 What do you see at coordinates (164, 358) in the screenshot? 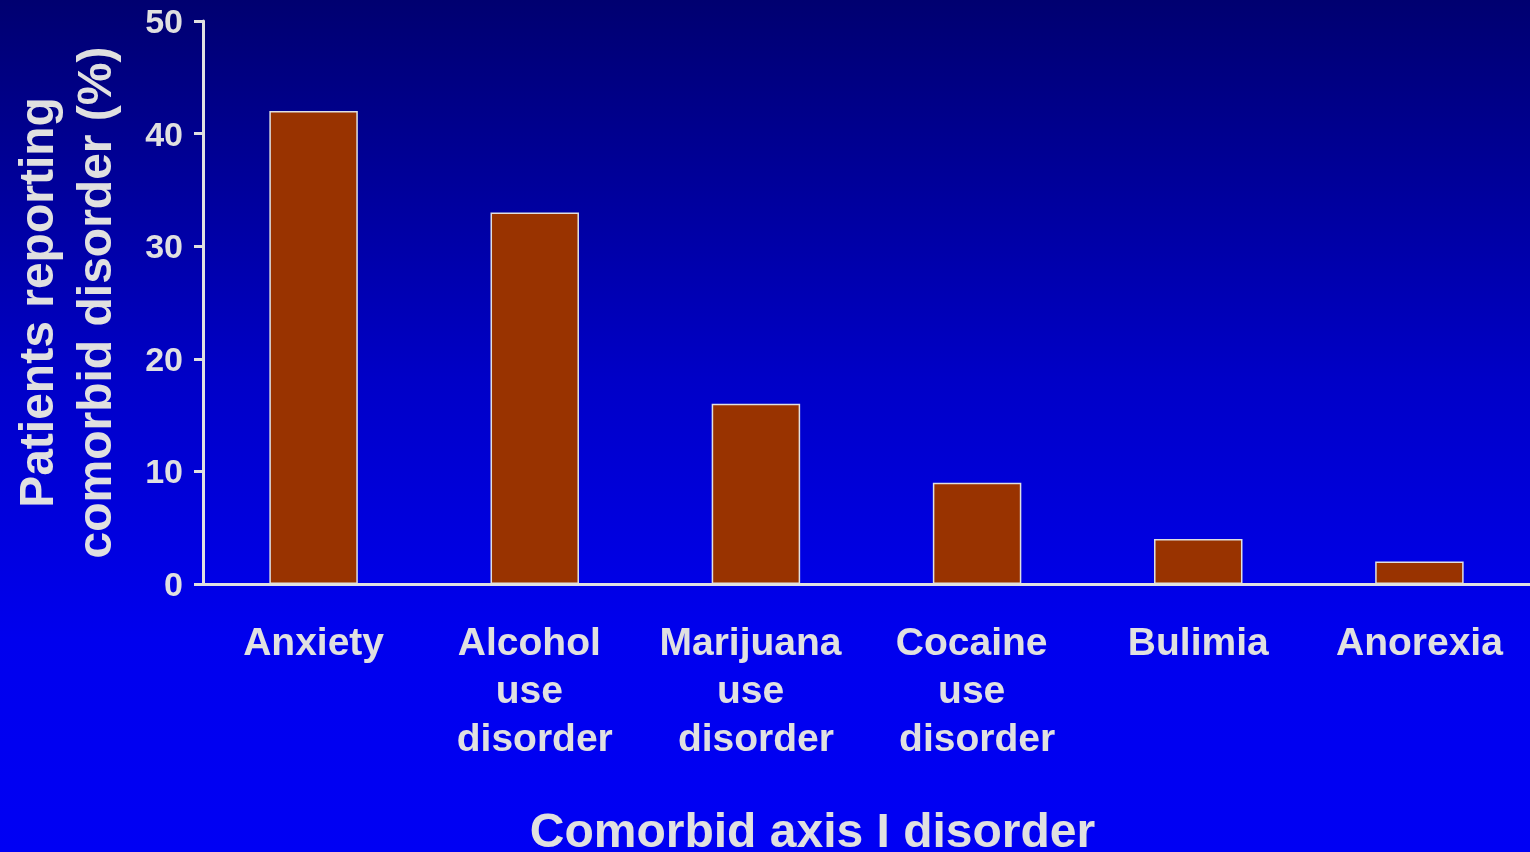
I see `y-tick-label: 20` at bounding box center [164, 358].